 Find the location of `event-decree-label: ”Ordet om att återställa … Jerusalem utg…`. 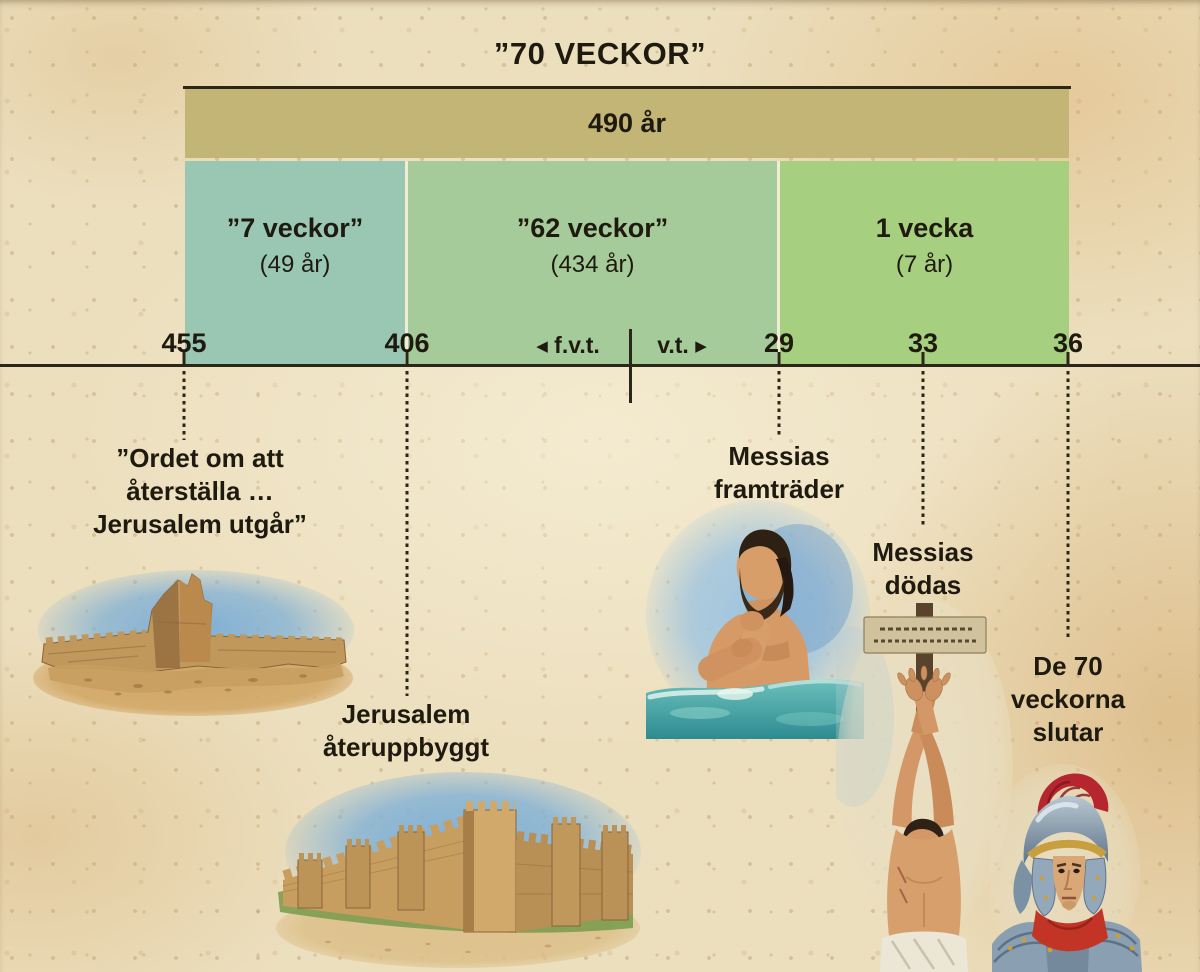

event-decree-label: ”Ordet om att återställa … Jerusalem utg… is located at coordinates (200, 491).